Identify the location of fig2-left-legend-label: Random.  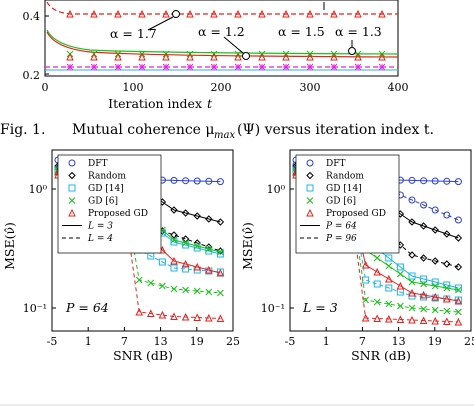
(107, 177).